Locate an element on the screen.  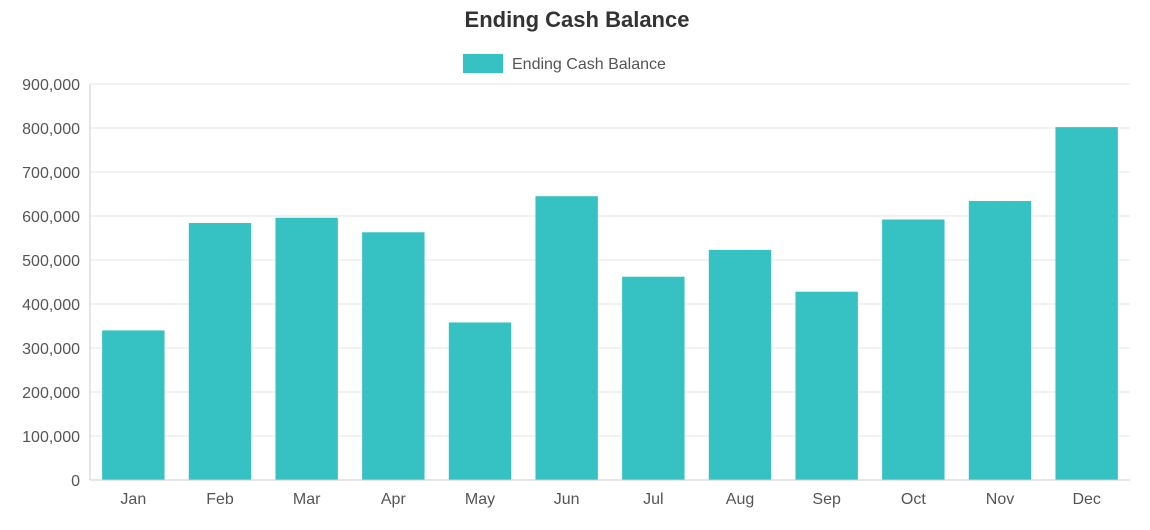
x-tick-label: Aug is located at coordinates (740, 499).